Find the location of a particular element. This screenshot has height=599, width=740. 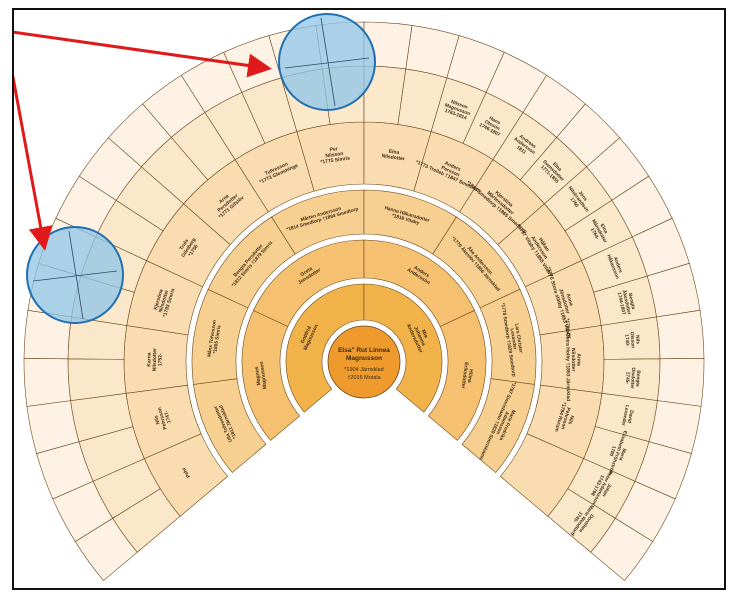

highlight-circle-top is located at coordinates (327, 62).